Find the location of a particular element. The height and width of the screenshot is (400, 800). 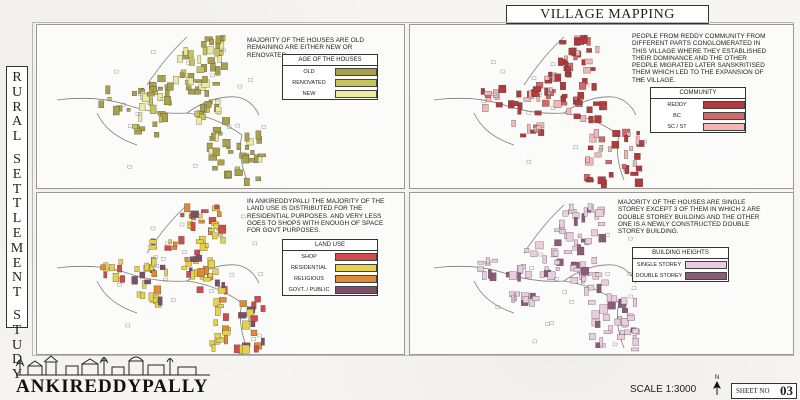

legend-swatch-new is located at coordinates (356, 93).